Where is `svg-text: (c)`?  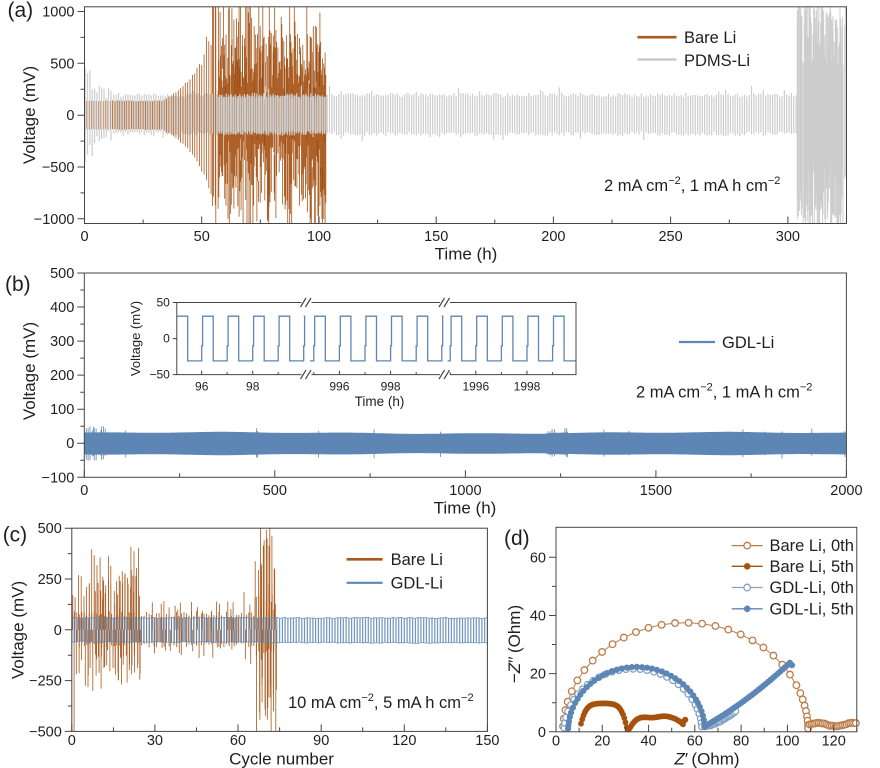
svg-text: (c) is located at coordinates (15, 535).